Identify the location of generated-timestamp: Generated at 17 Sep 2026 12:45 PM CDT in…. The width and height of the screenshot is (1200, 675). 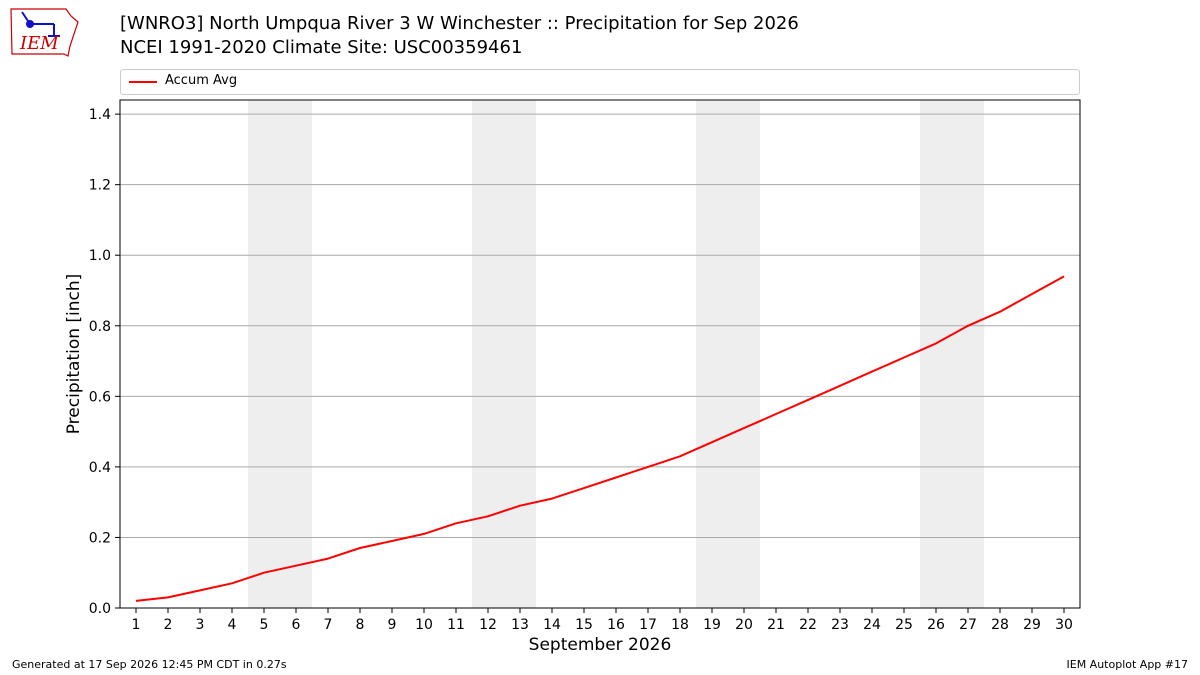
(149, 664).